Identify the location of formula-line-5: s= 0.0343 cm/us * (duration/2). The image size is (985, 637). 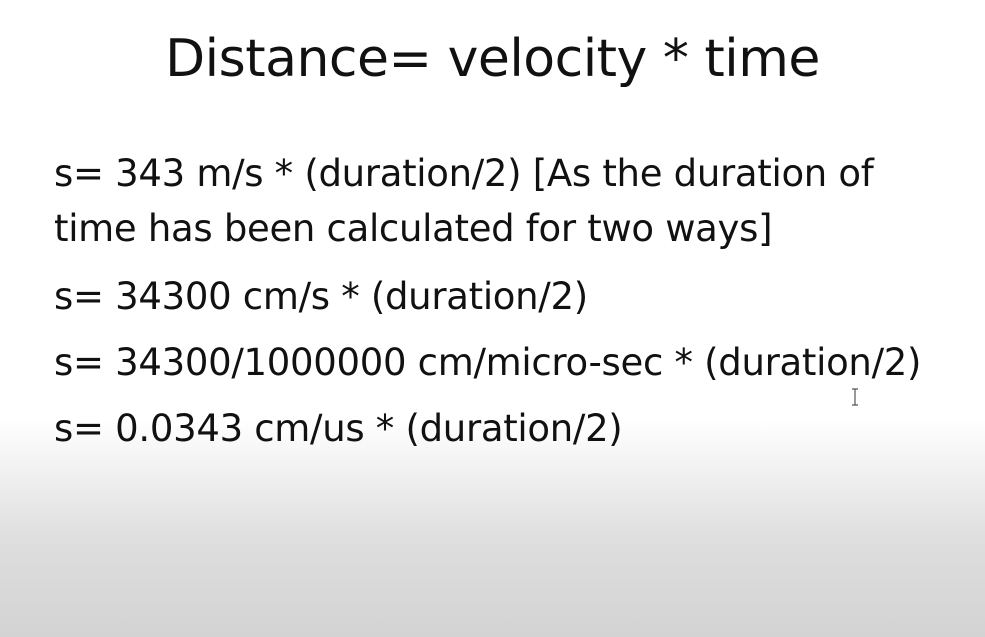
(338, 428).